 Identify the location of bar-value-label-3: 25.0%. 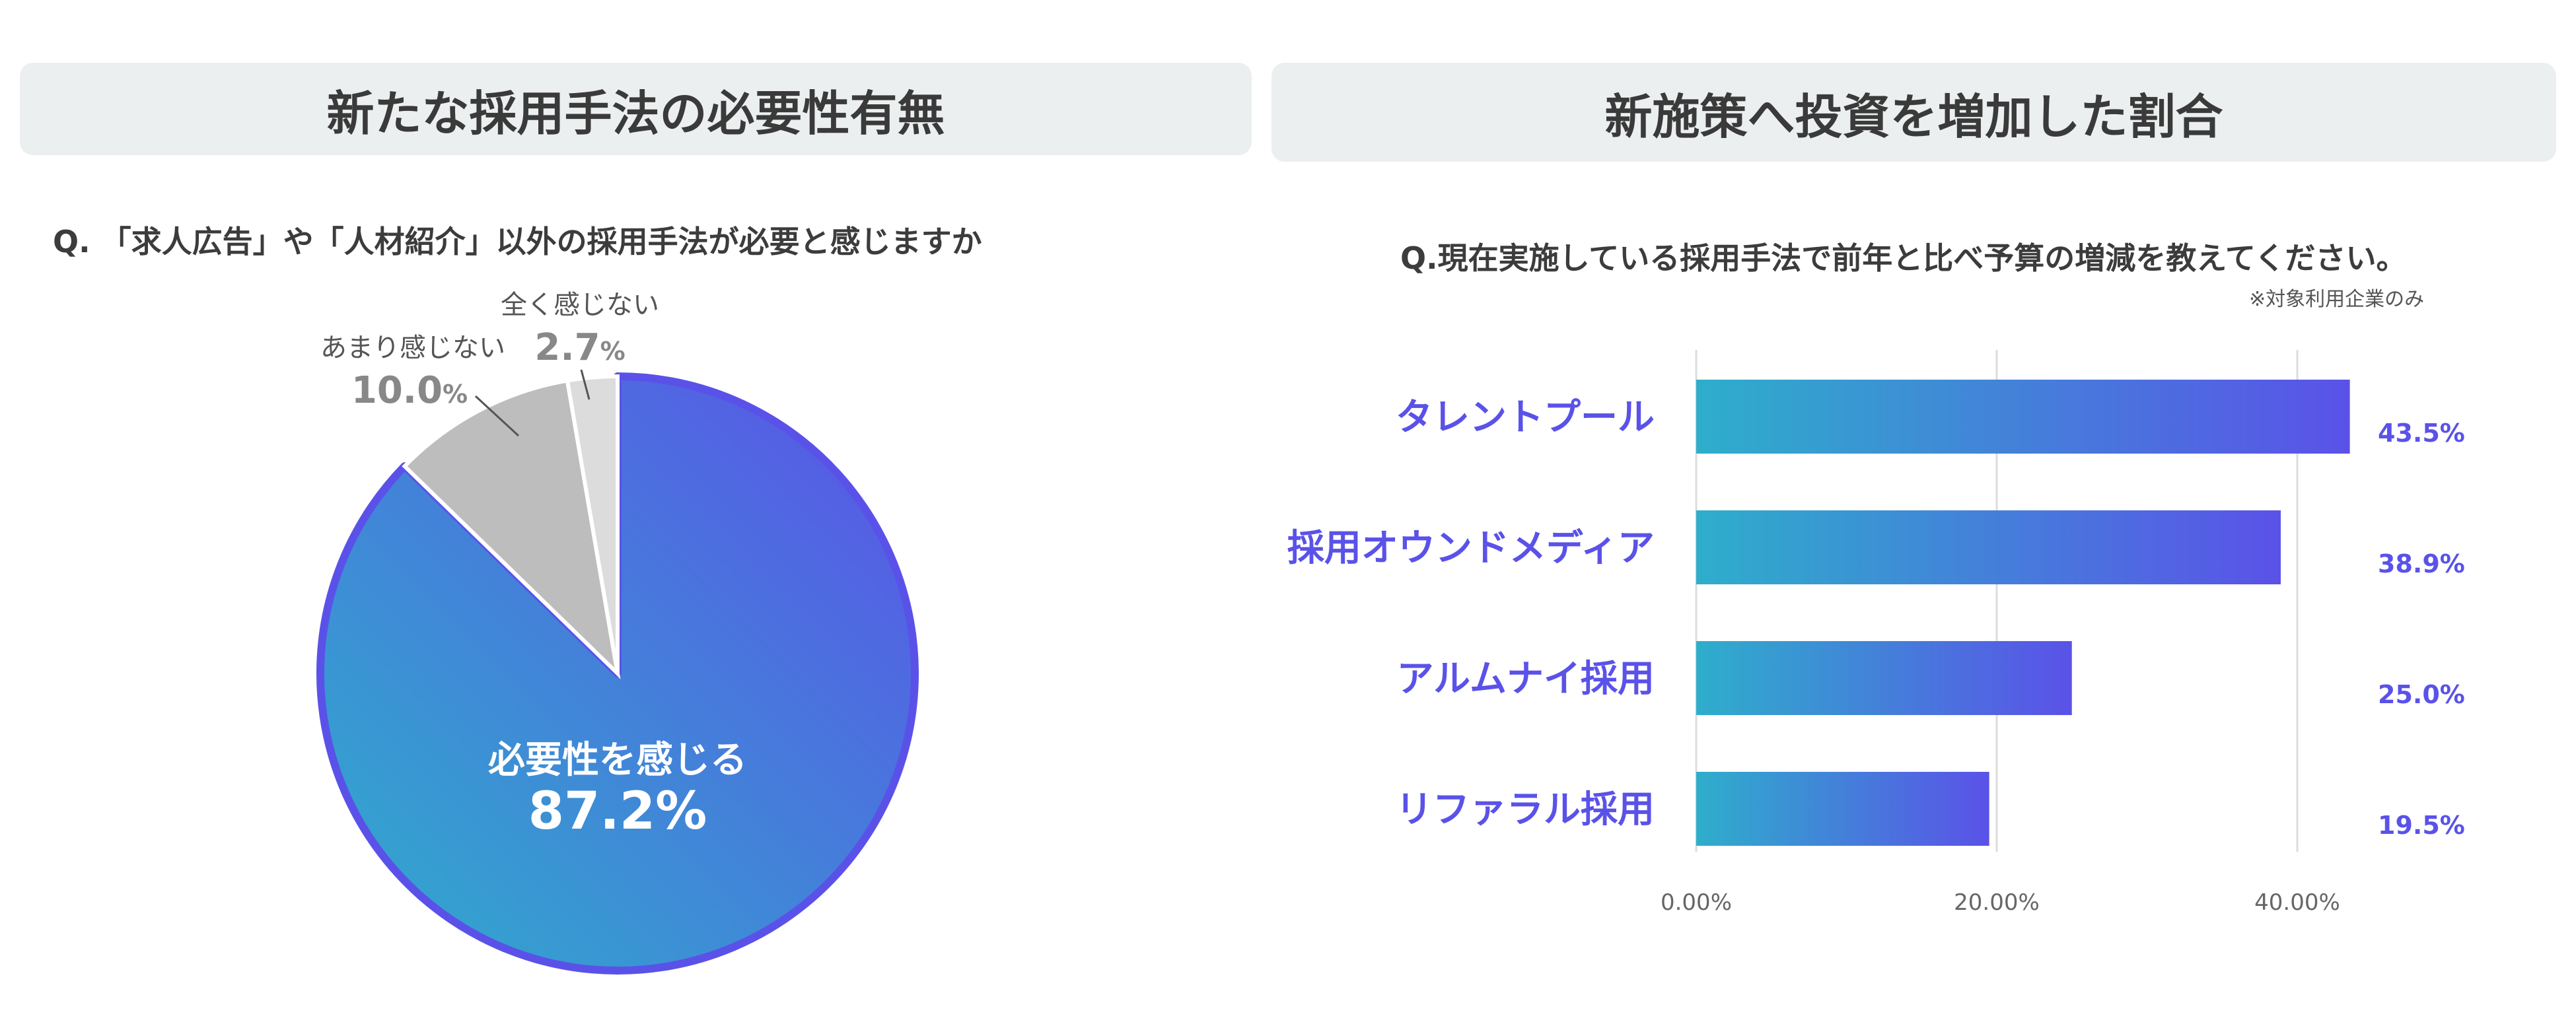
(2421, 694).